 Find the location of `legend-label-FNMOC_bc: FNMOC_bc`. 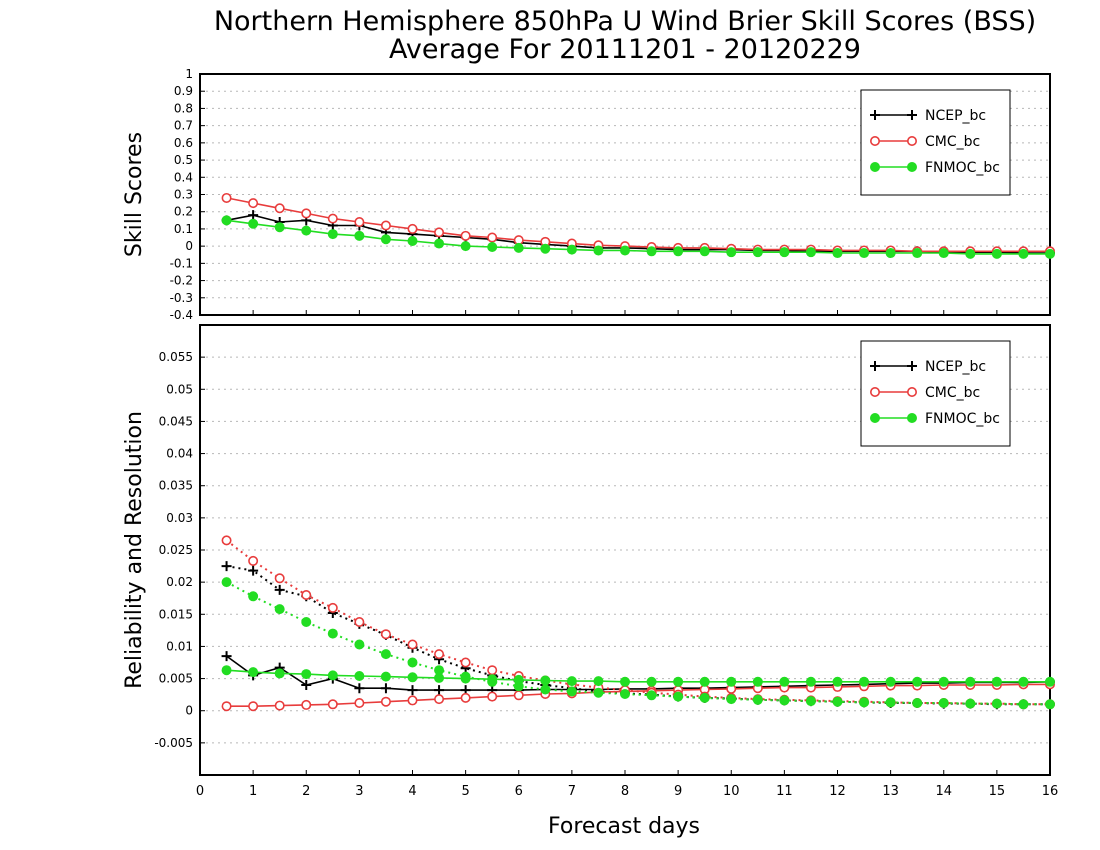

legend-label-FNMOC_bc: FNMOC_bc is located at coordinates (962, 168).